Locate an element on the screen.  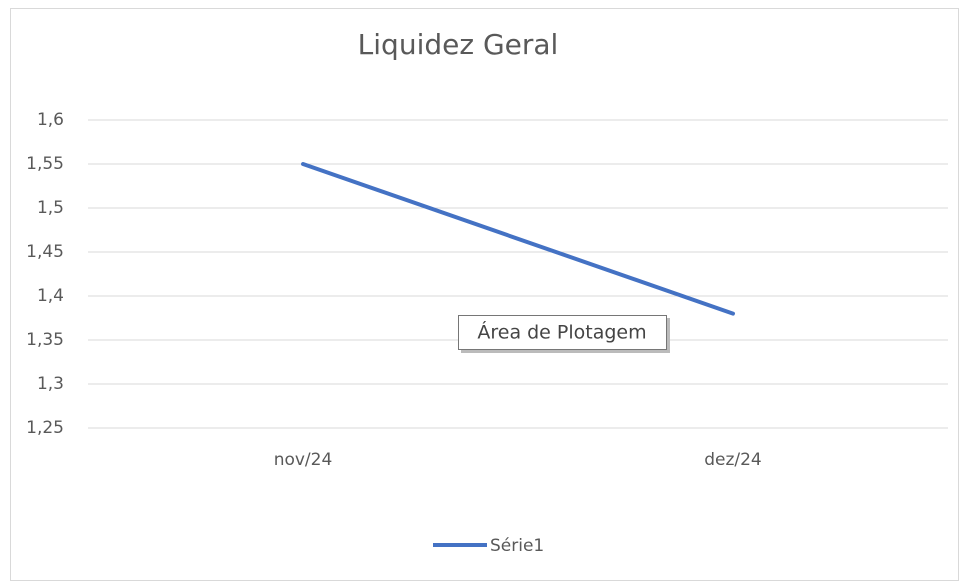
x-tick-label: nov/24 is located at coordinates (303, 460).